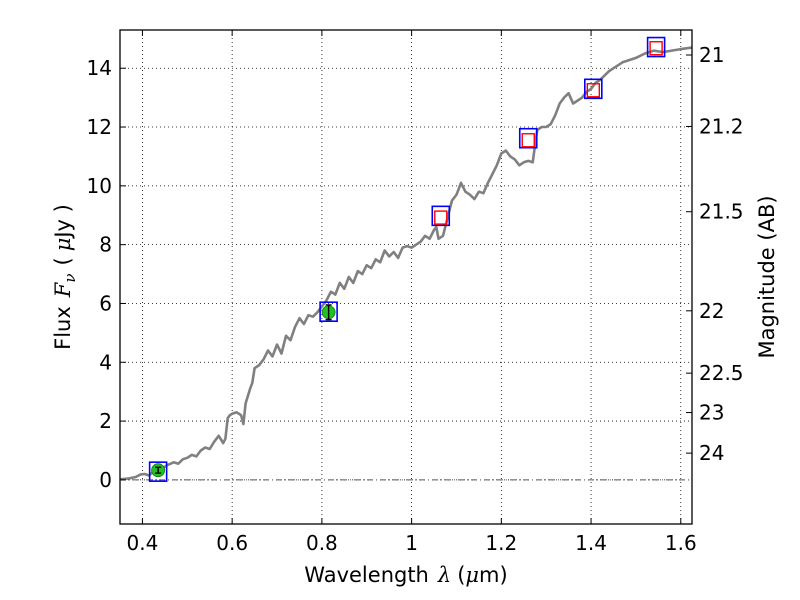 This screenshot has height=600, width=800. I want to click on x-tick-label: 1.6, so click(681, 543).